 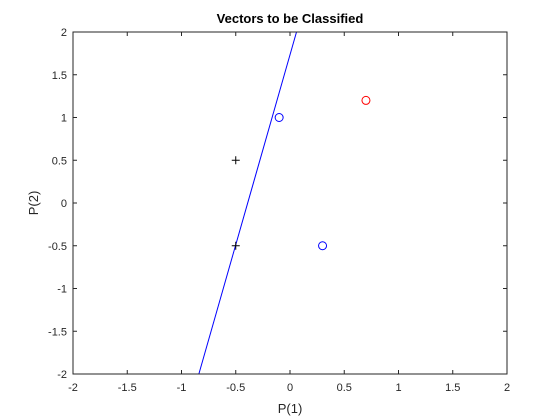 What do you see at coordinates (64, 204) in the screenshot?
I see `y-tick-label: 0` at bounding box center [64, 204].